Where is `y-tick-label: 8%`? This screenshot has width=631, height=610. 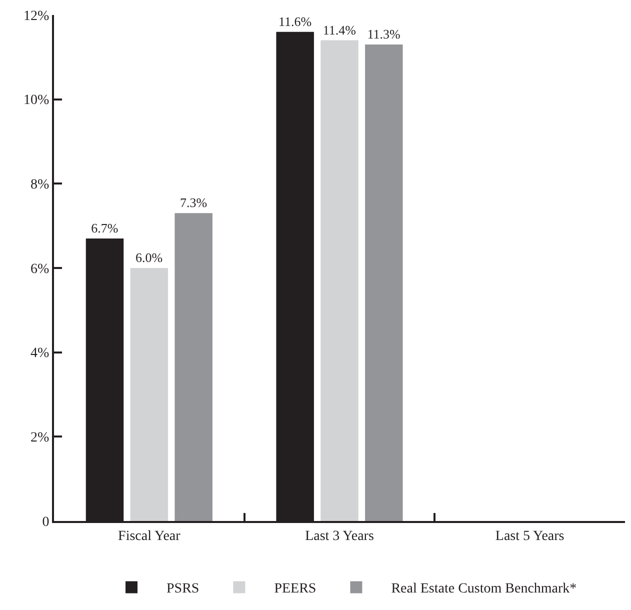 y-tick-label: 8% is located at coordinates (40, 185).